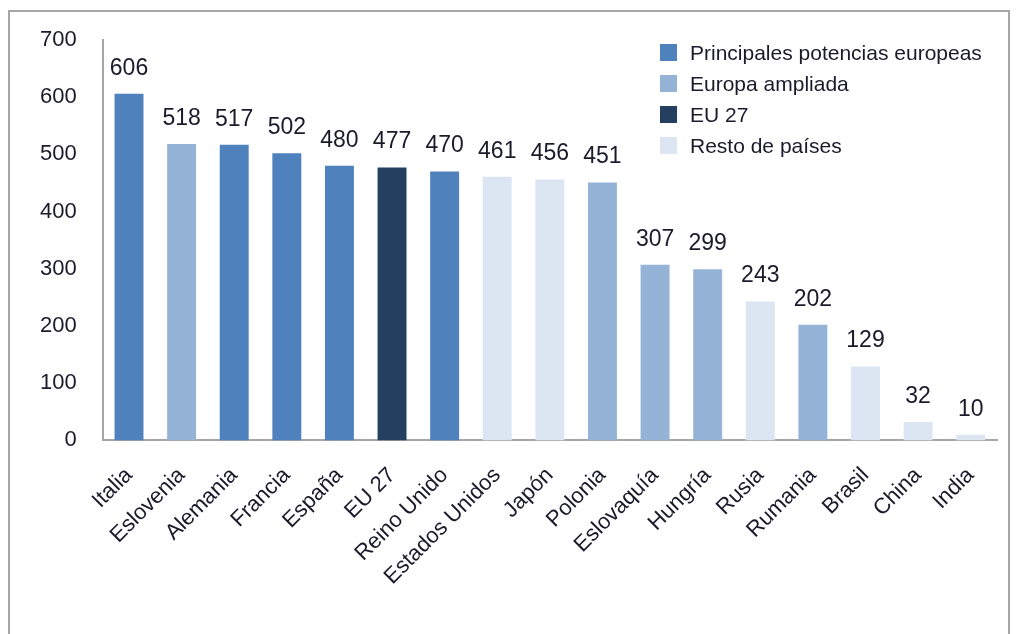 The height and width of the screenshot is (634, 1018). I want to click on legend-label: EU 27, so click(719, 114).